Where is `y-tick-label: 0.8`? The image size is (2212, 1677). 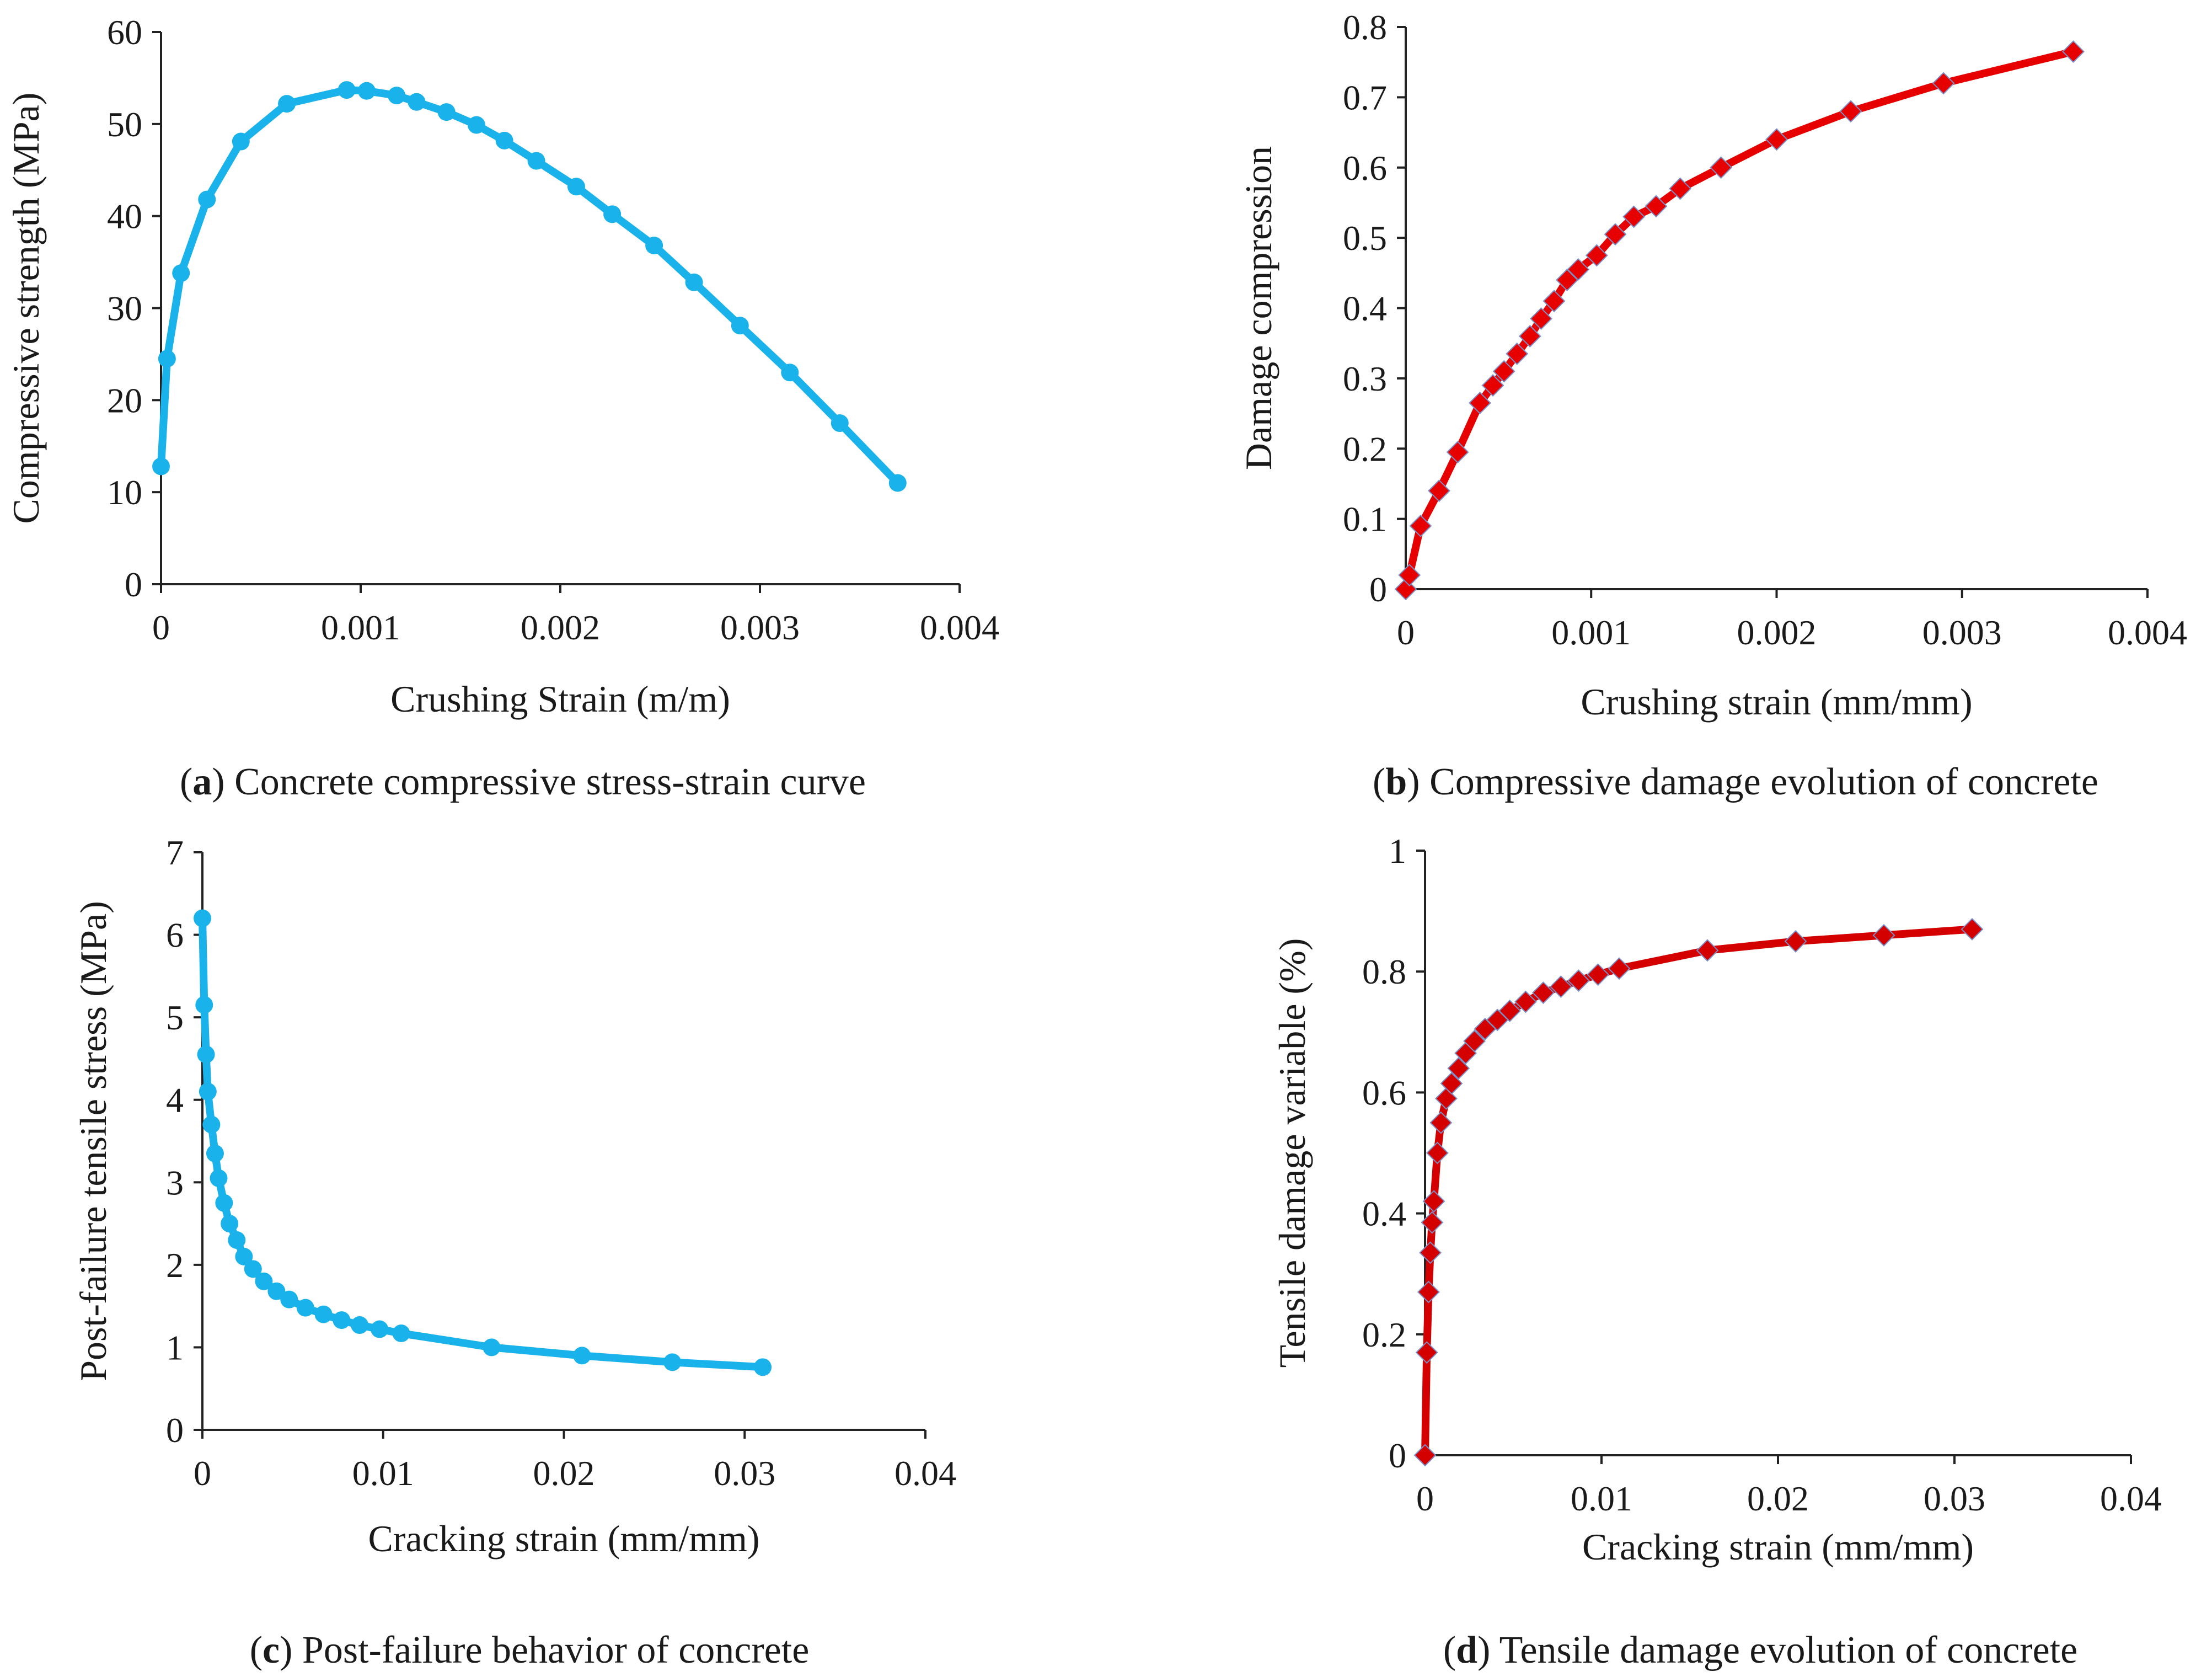 y-tick-label: 0.8 is located at coordinates (1365, 27).